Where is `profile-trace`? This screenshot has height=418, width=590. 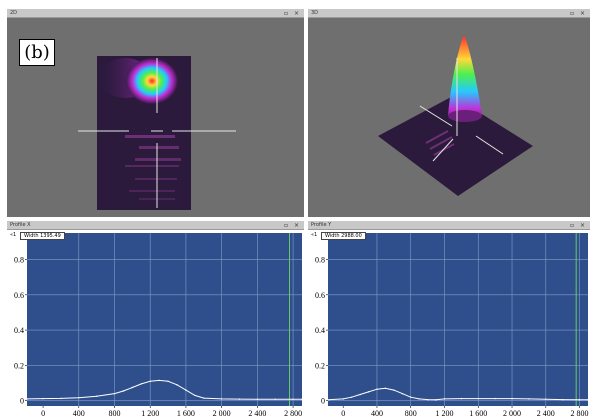 profile-trace is located at coordinates (164, 389).